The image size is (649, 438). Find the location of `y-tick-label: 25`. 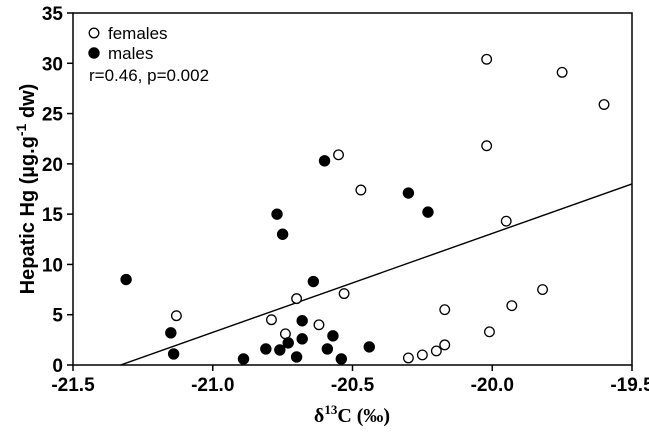

y-tick-label: 25 is located at coordinates (53, 115).